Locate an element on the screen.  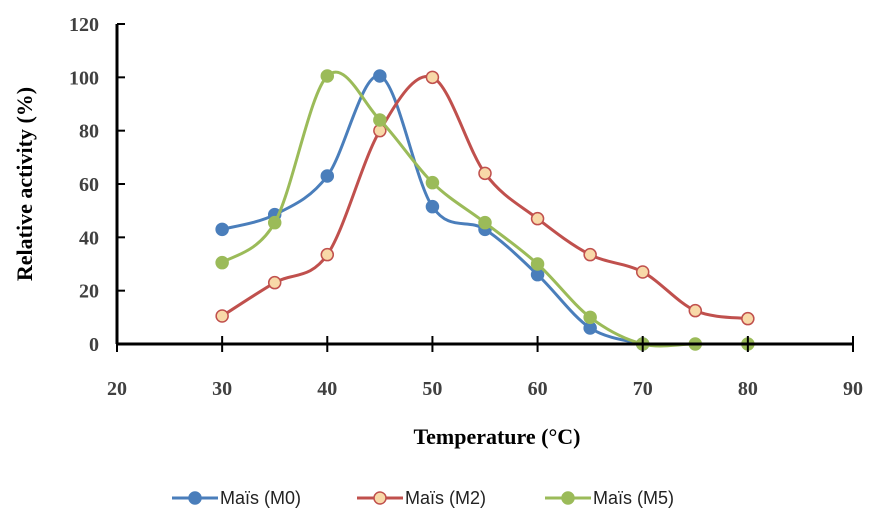
legend-label: Maïs (M2) is located at coordinates (445, 498).